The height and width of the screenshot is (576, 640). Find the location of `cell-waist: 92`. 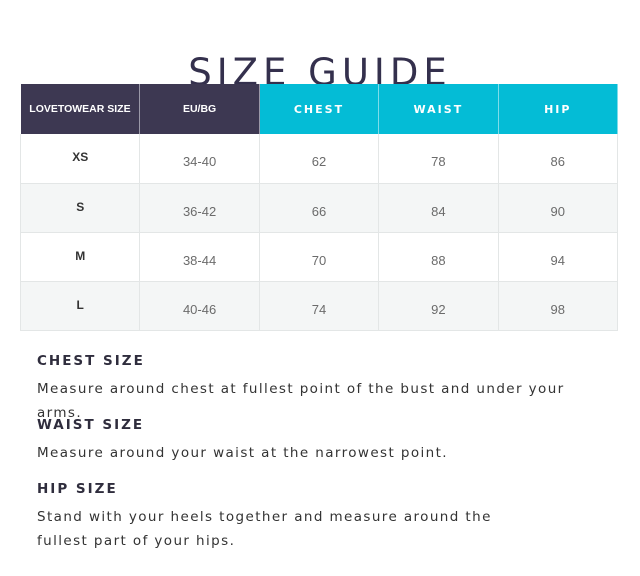

cell-waist: 92 is located at coordinates (438, 306).